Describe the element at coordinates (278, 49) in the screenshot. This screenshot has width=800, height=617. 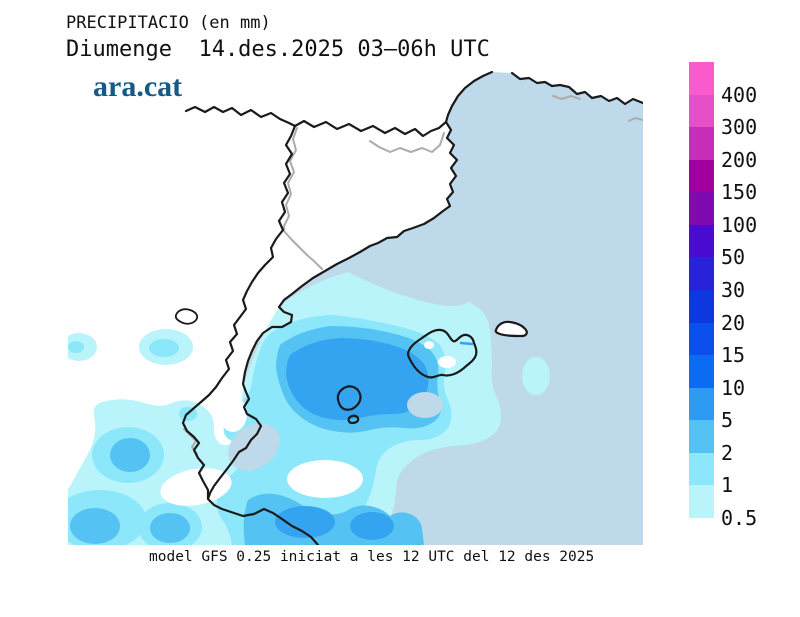
I see `map-valid-time: Diumenge 14.des.2025 03–06h UTC` at that location.